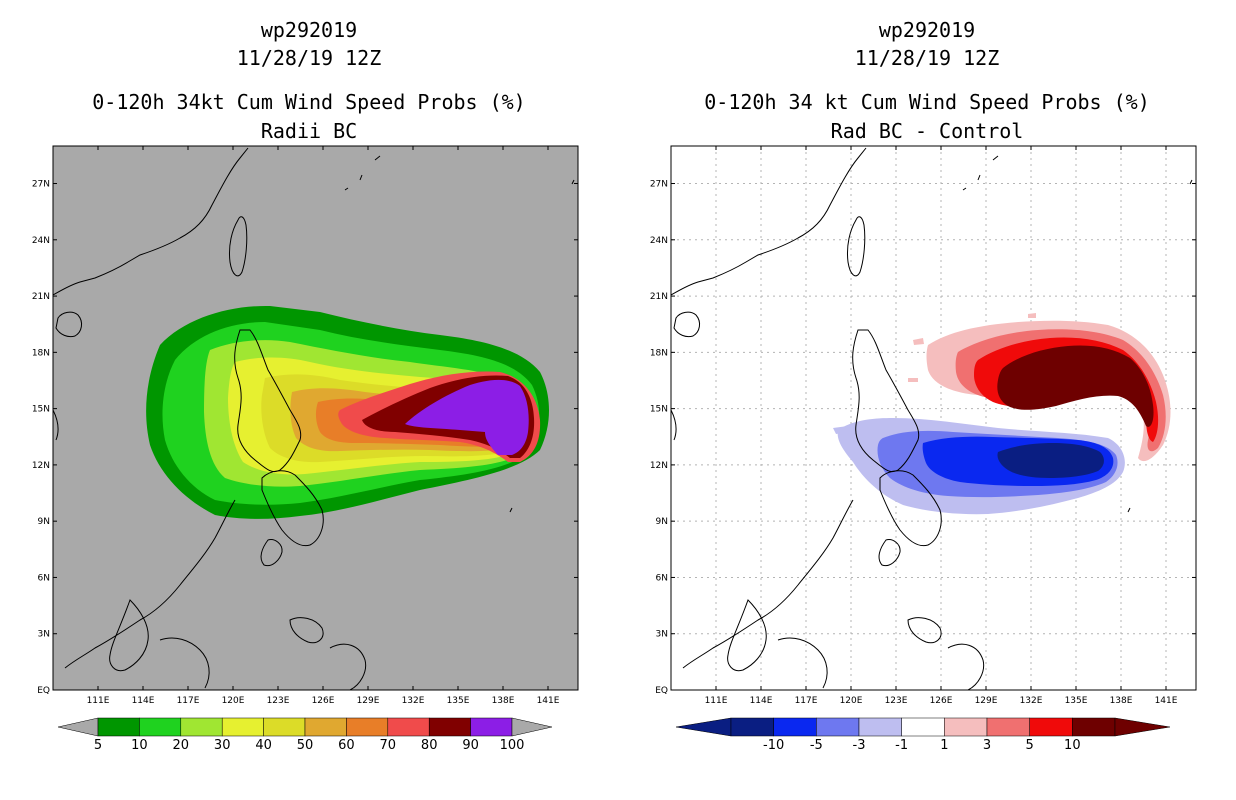  I want to click on colorbar-label: 70, so click(388, 745).